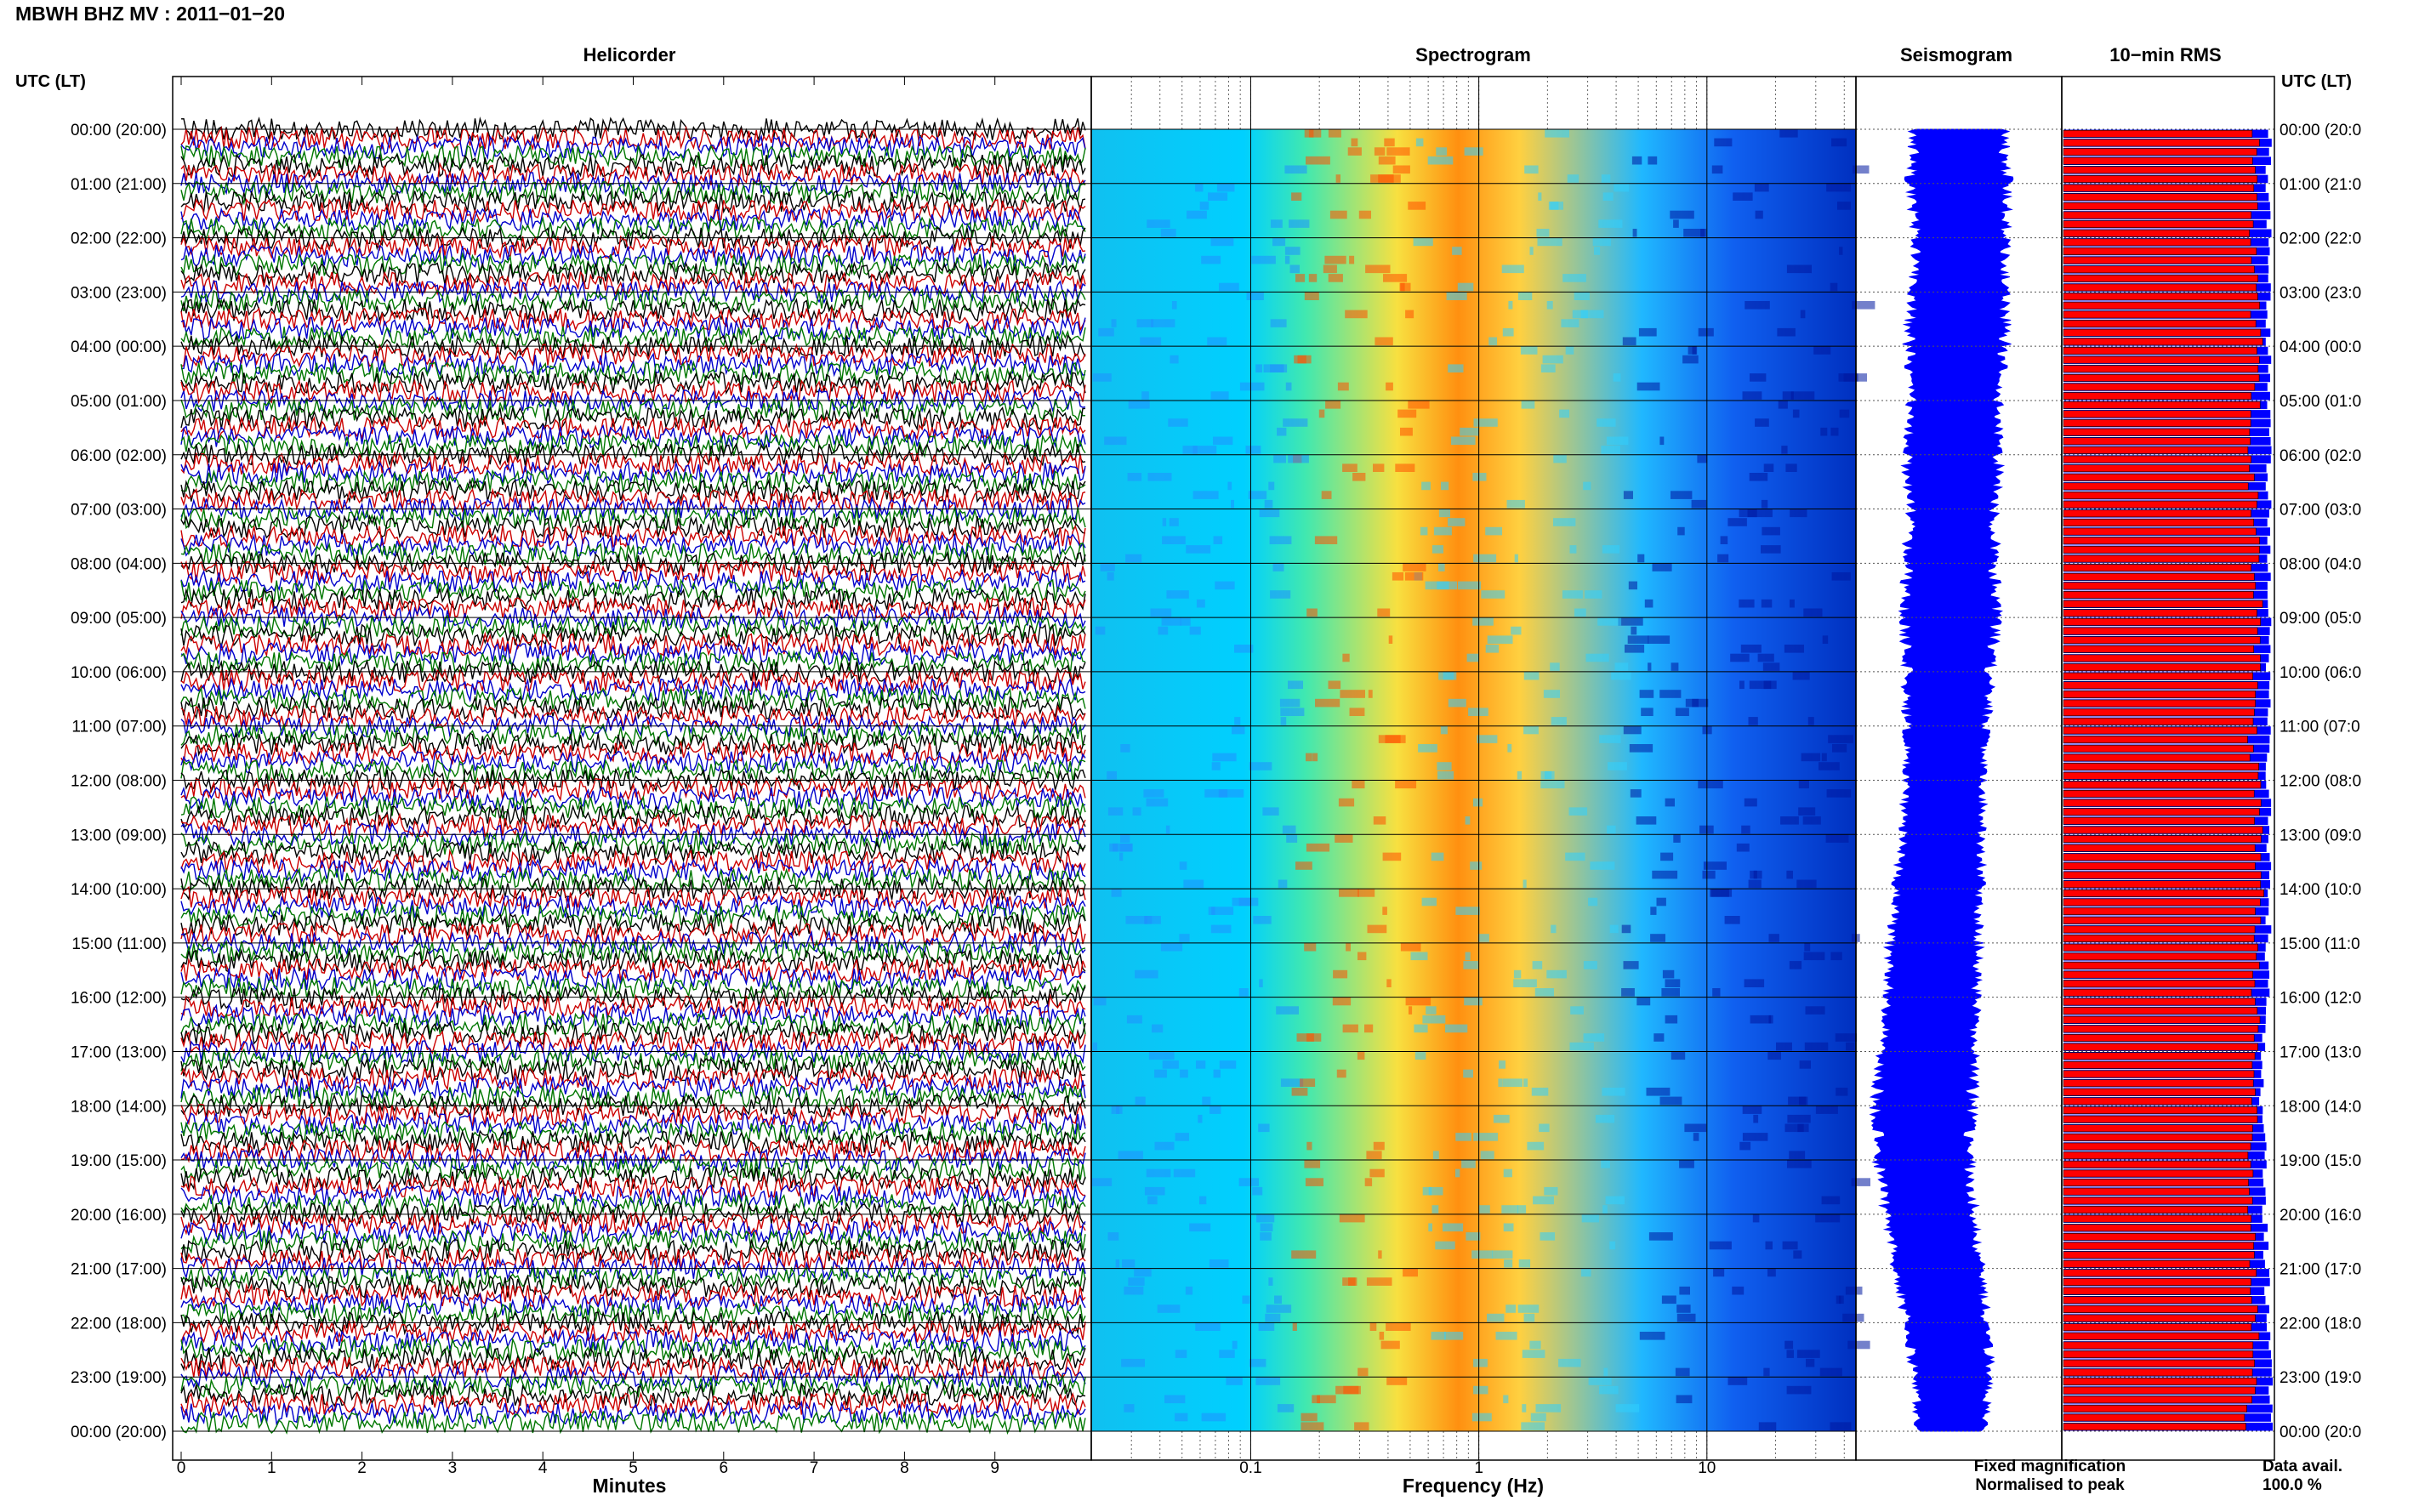 Image resolution: width=2419 pixels, height=1512 pixels. Describe the element at coordinates (633, 1468) in the screenshot. I see `minute-tick-label: 5` at that location.